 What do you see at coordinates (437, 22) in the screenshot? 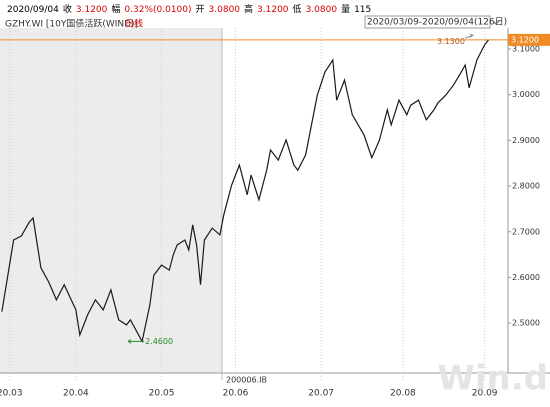
I see `range: 2020/03/09-2020/09/04(126日)` at bounding box center [437, 22].